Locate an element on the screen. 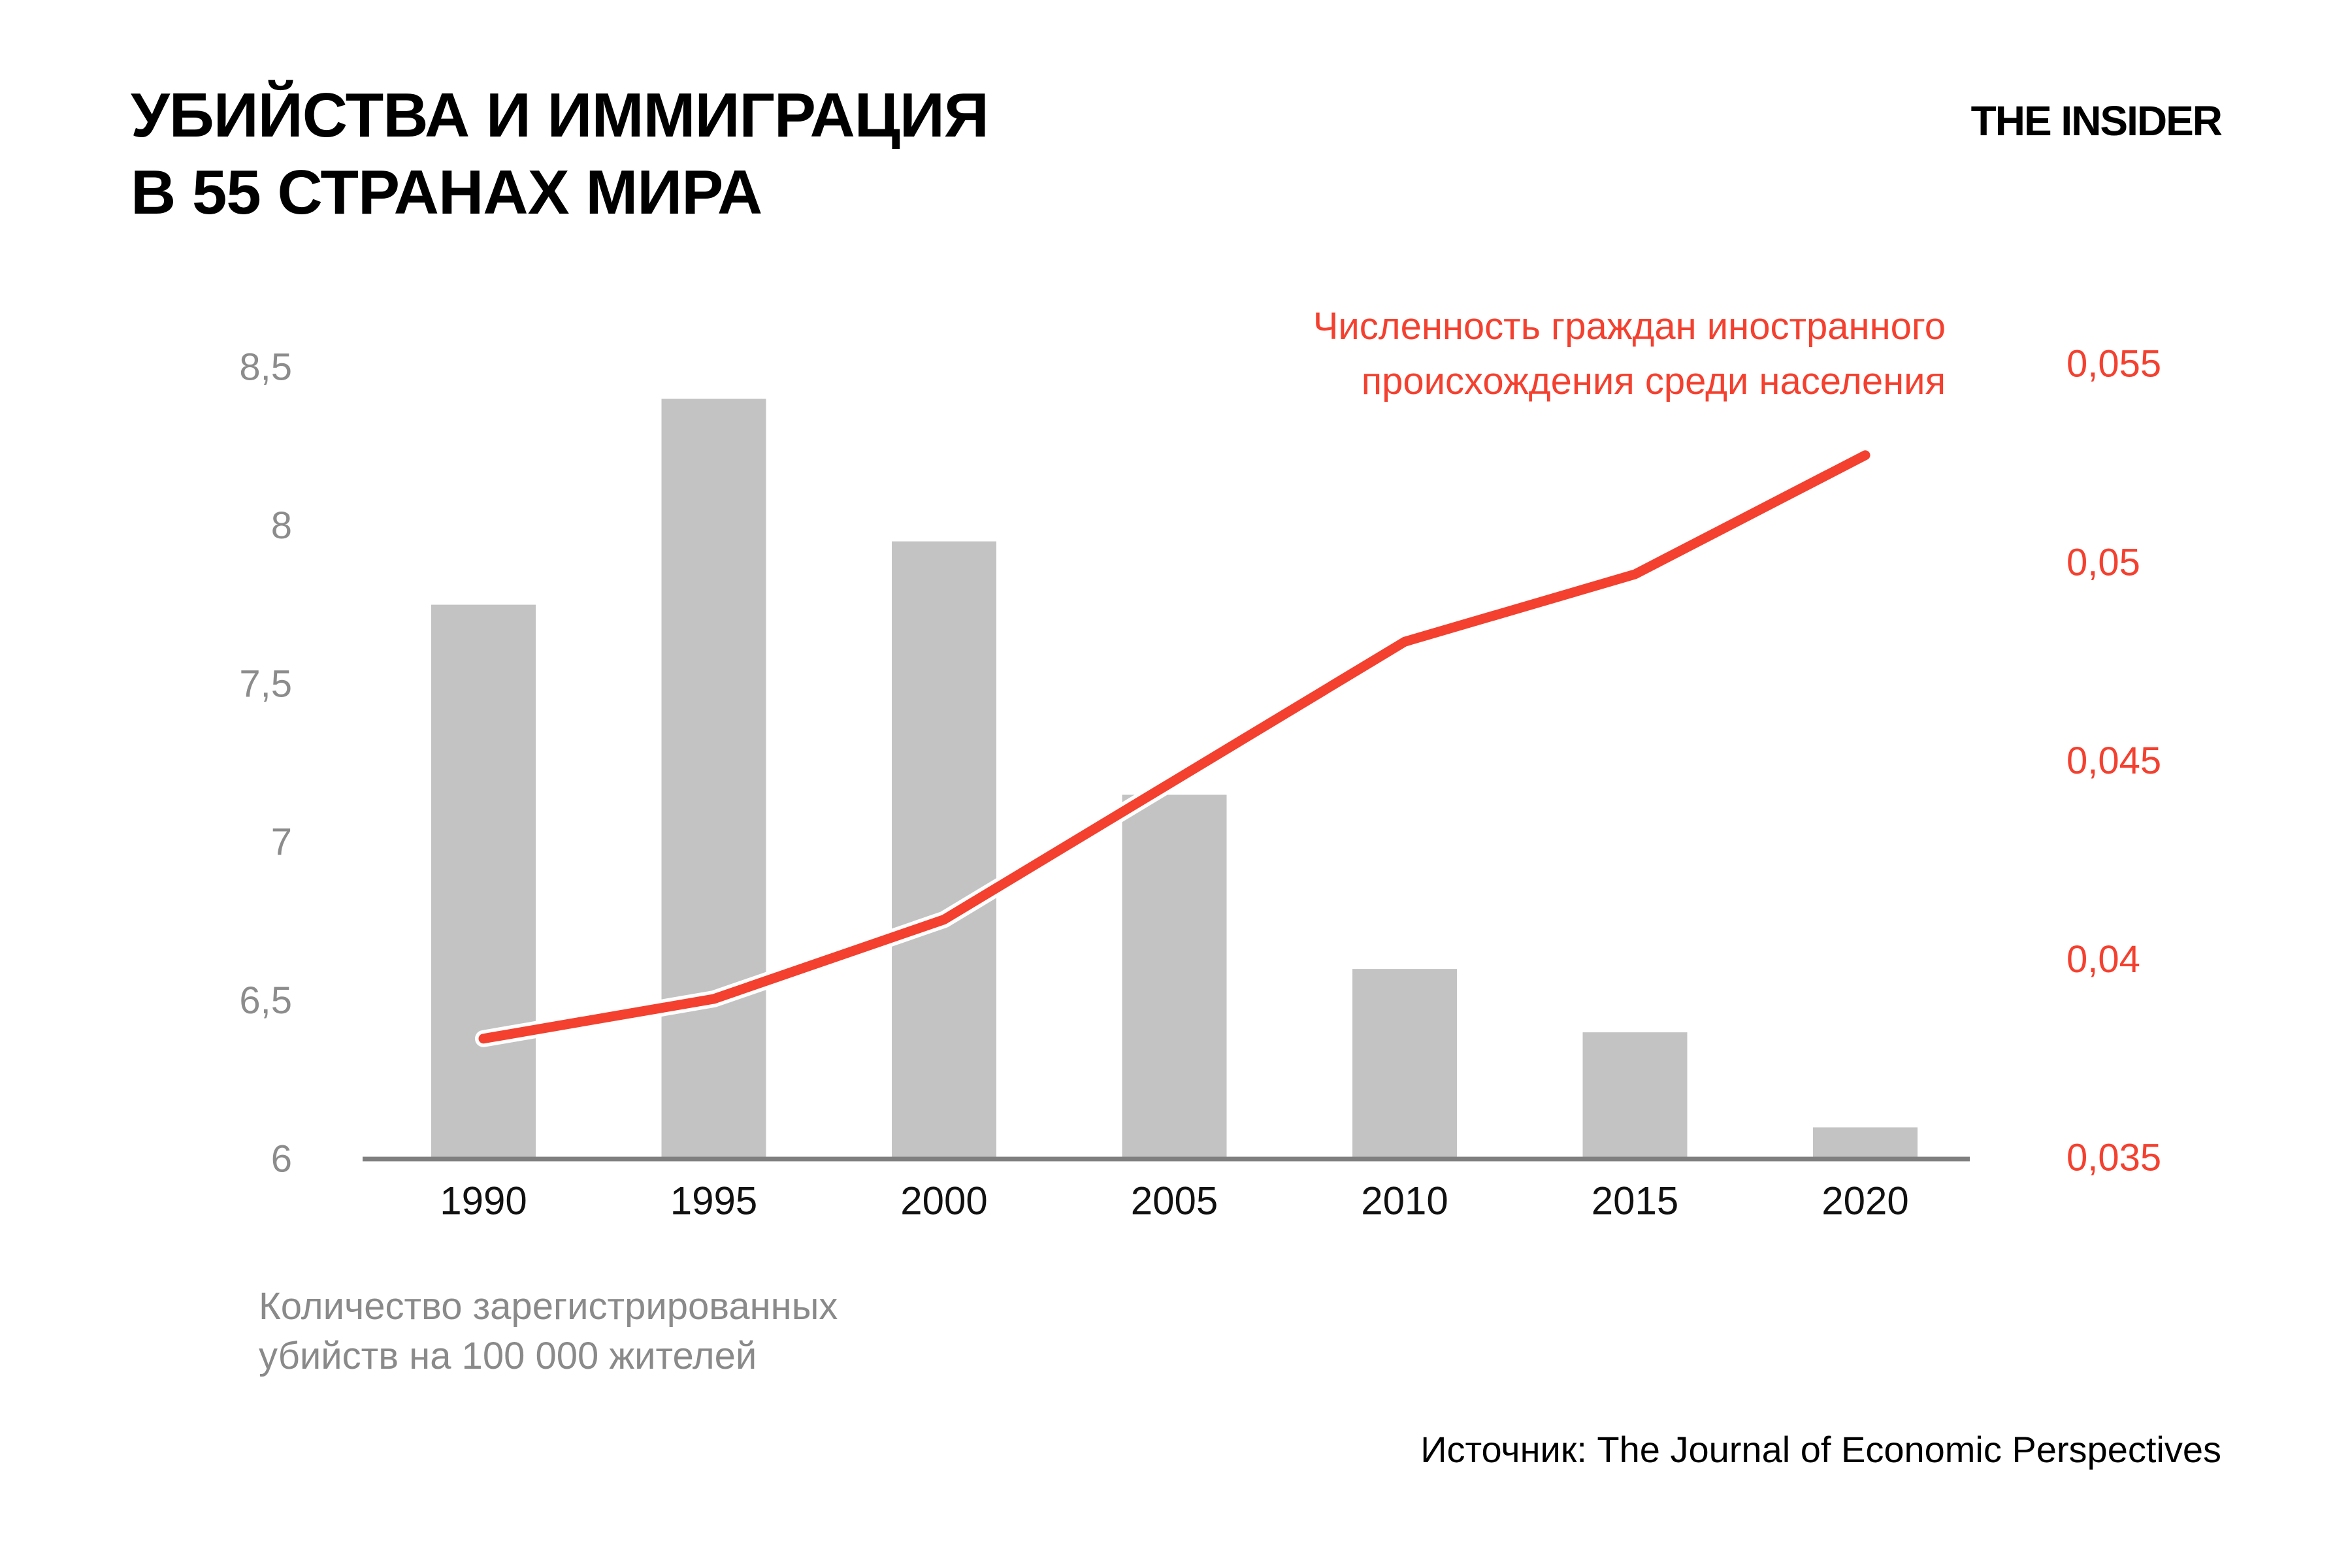 The image size is (2352, 1568). left-axis-tick-7,5: 7,5 is located at coordinates (265, 683).